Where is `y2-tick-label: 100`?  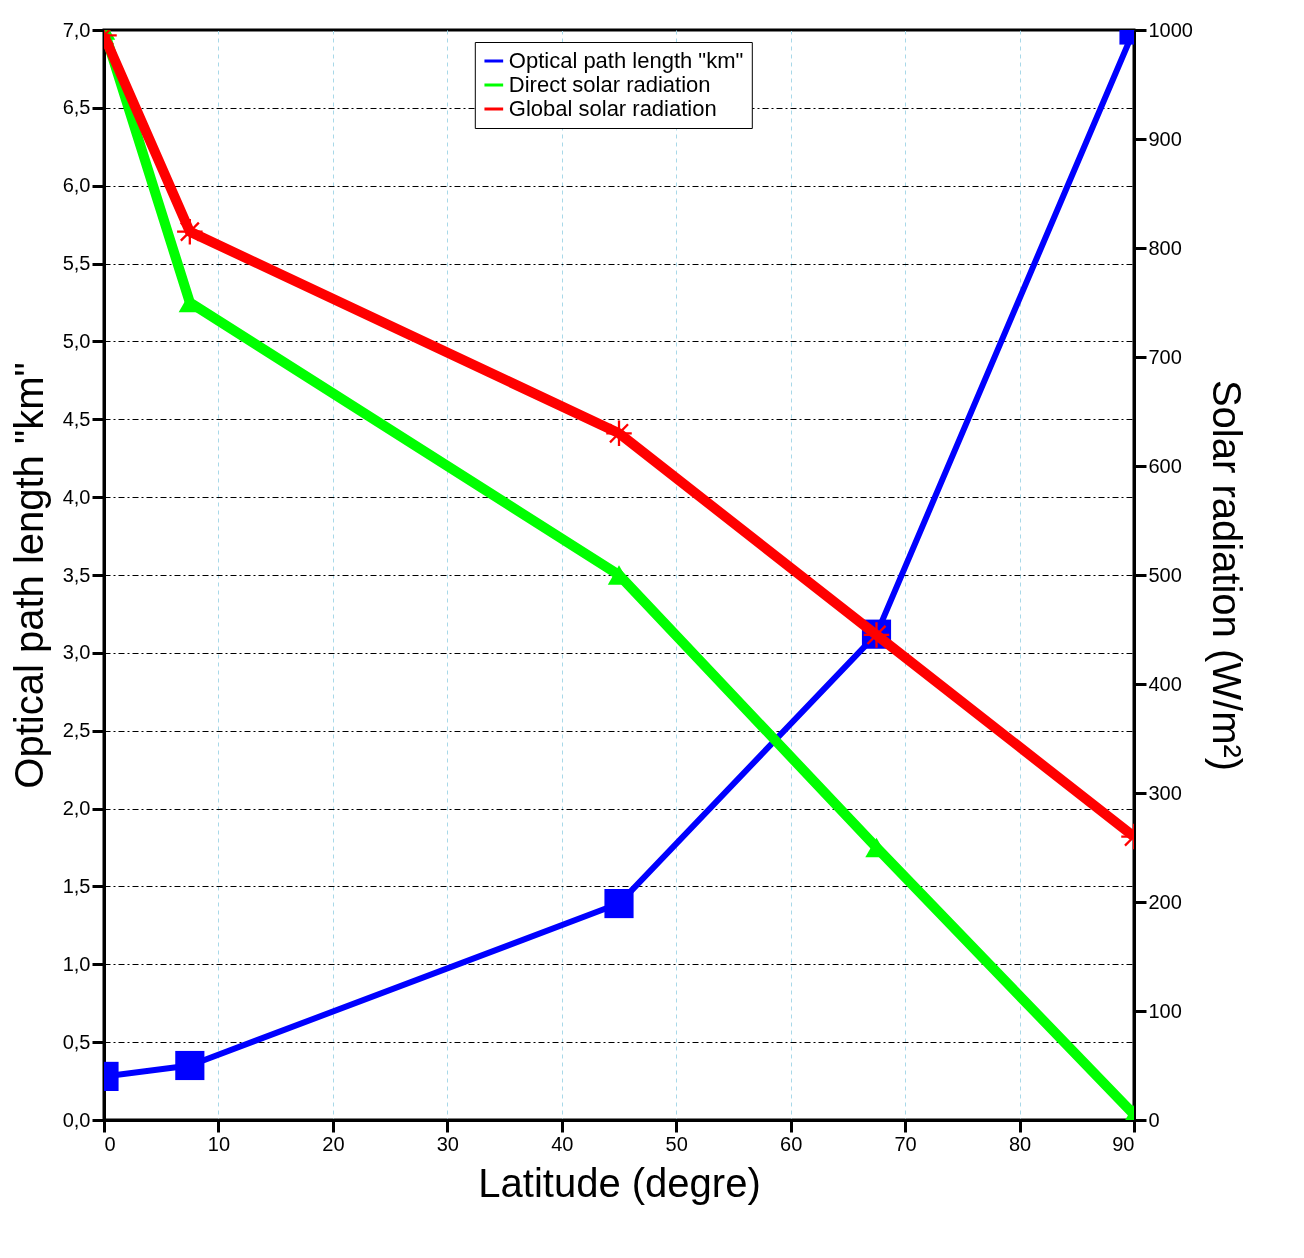 y2-tick-label: 100 is located at coordinates (1165, 1010).